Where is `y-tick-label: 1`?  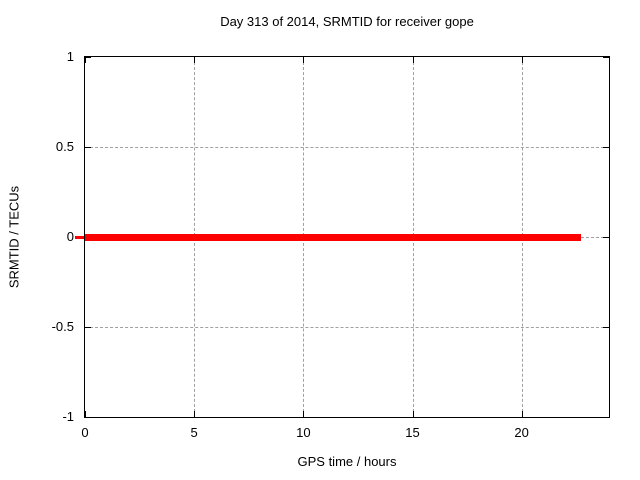 y-tick-label: 1 is located at coordinates (70, 56).